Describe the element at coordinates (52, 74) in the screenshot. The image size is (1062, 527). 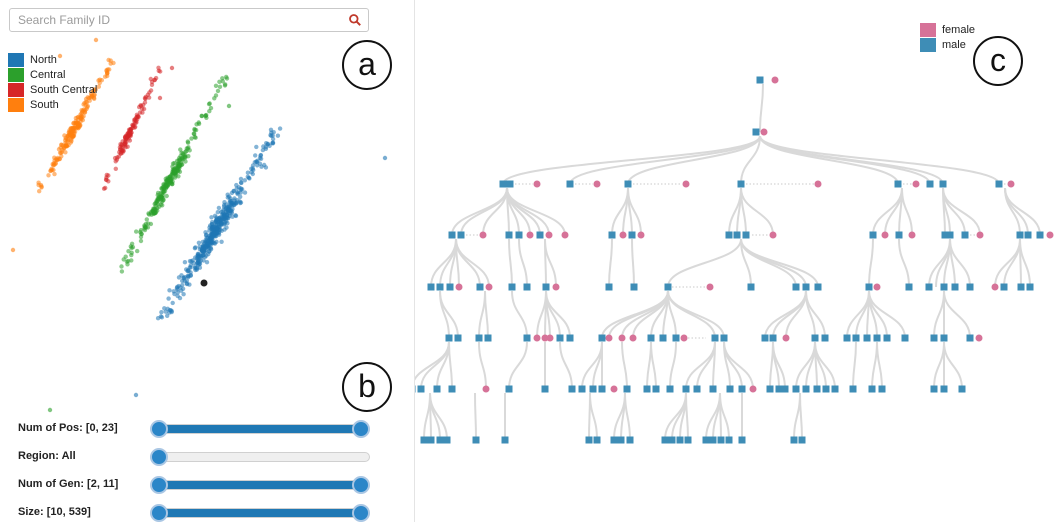
I see `legend-item-central: Central` at that location.